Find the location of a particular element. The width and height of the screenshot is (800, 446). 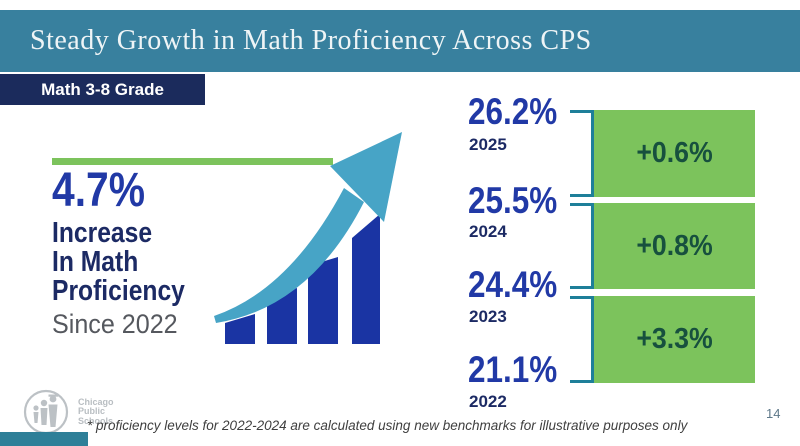

delta-box-1: +0.6% is located at coordinates (674, 153).